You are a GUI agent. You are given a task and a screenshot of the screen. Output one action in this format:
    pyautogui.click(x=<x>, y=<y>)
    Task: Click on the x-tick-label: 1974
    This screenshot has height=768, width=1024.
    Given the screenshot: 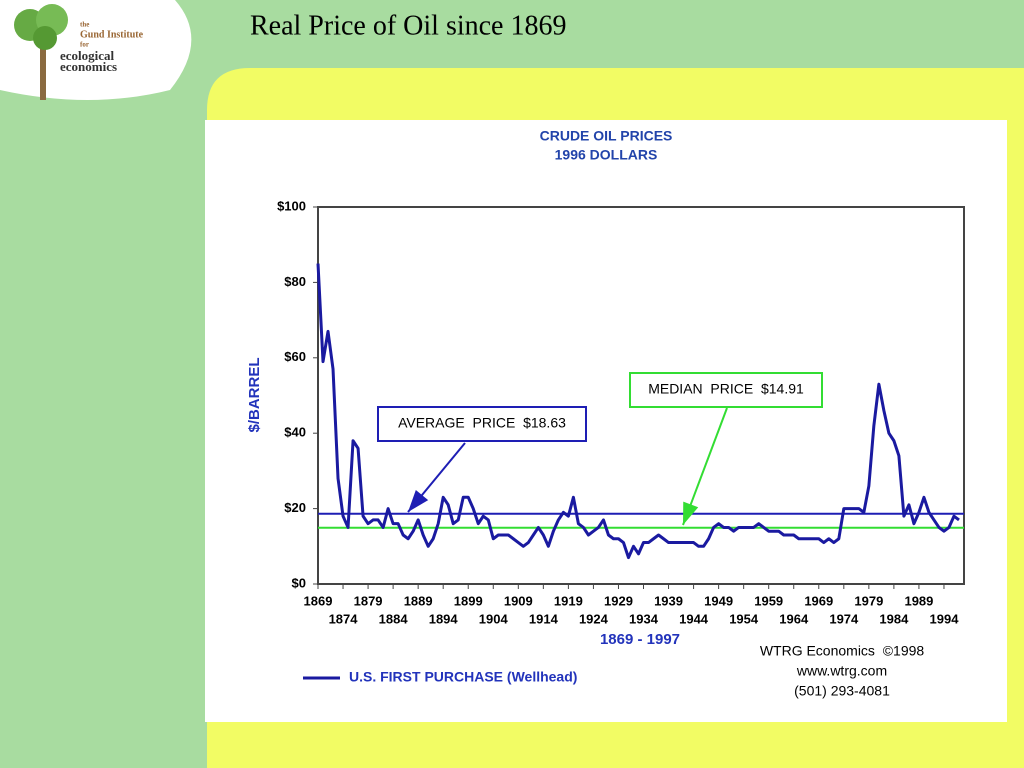 What is the action you would take?
    pyautogui.click(x=844, y=618)
    